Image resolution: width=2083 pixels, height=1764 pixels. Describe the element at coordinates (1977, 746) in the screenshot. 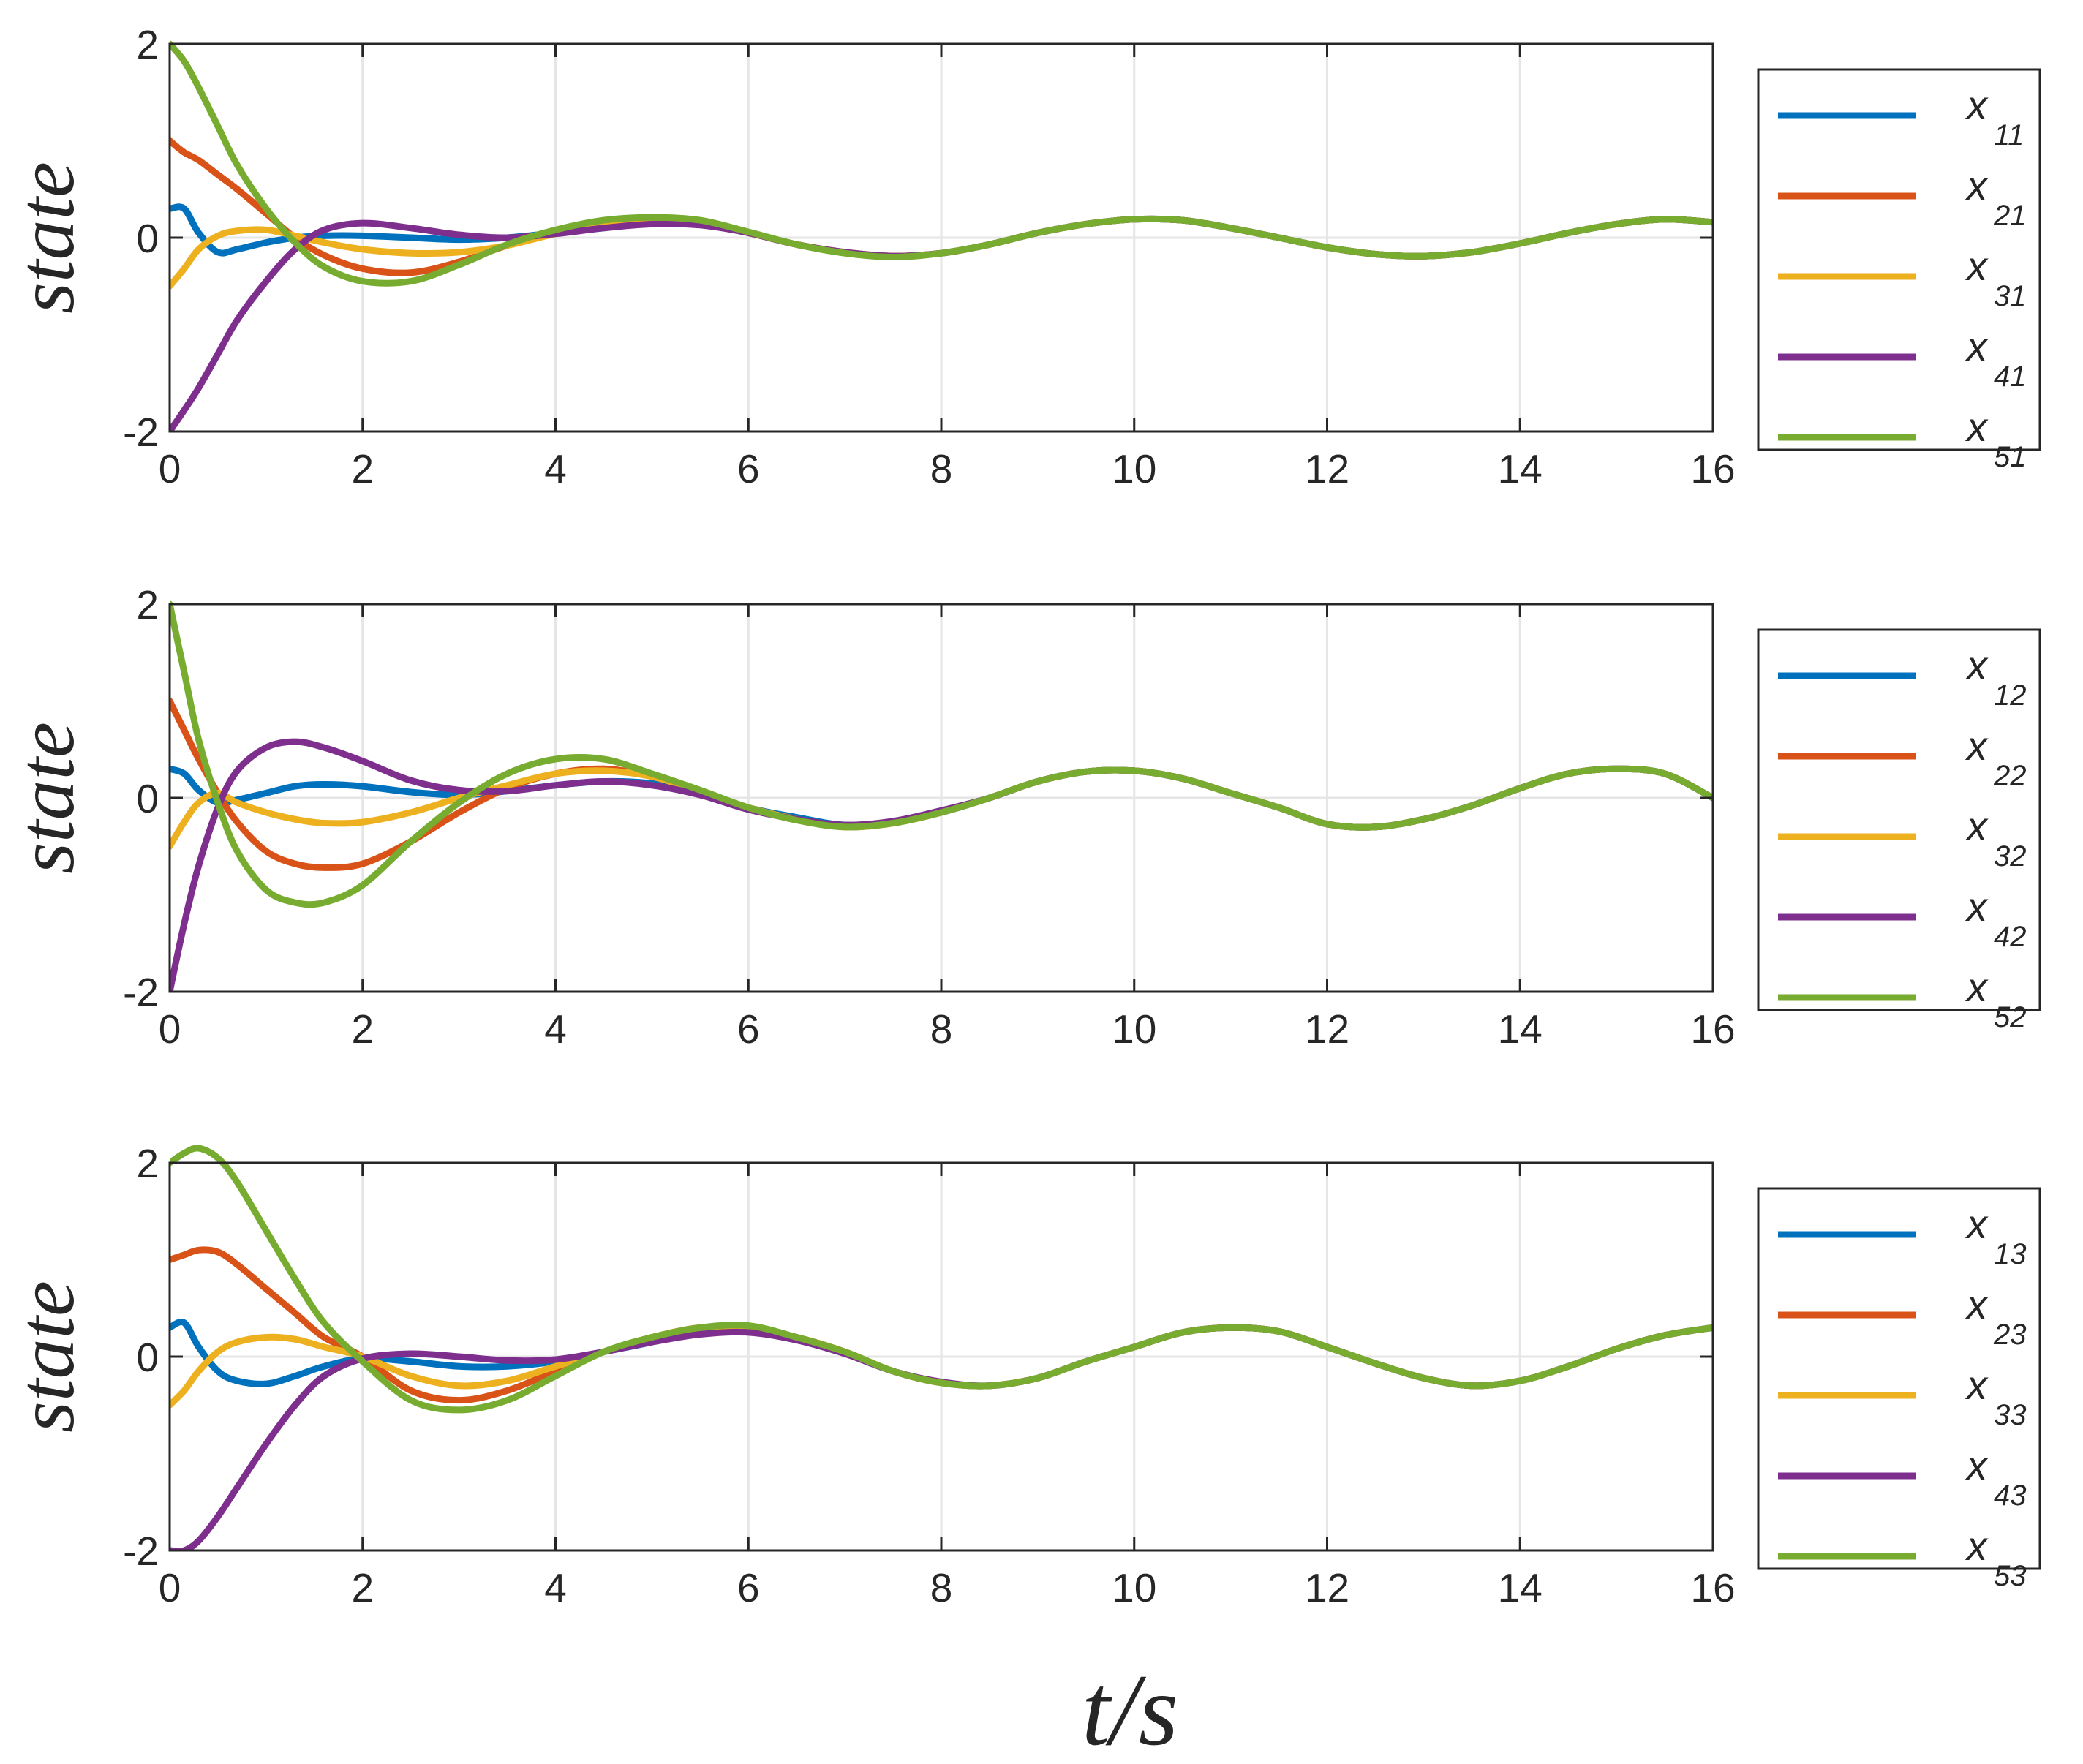

I see `legend-label-x22: x` at that location.